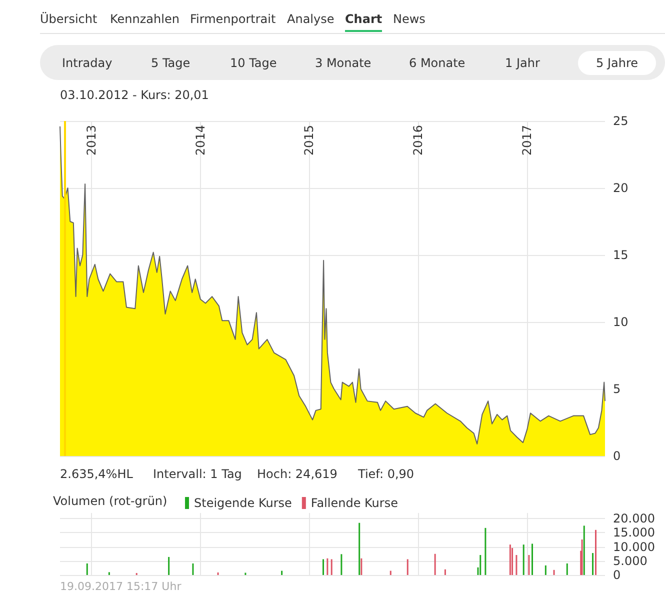 The height and width of the screenshot is (597, 665). I want to click on legend-label: Steigende Kurse, so click(243, 503).